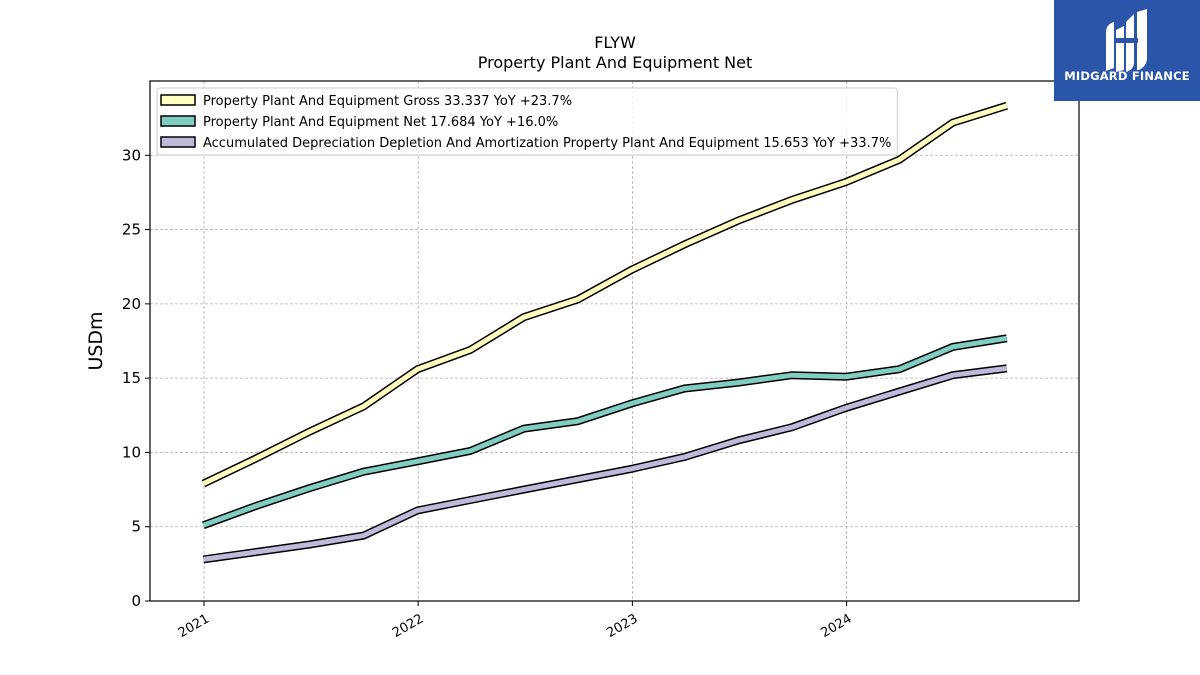 The image size is (1200, 675). Describe the element at coordinates (1126, 40) in the screenshot. I see `logo-mark-icon` at that location.